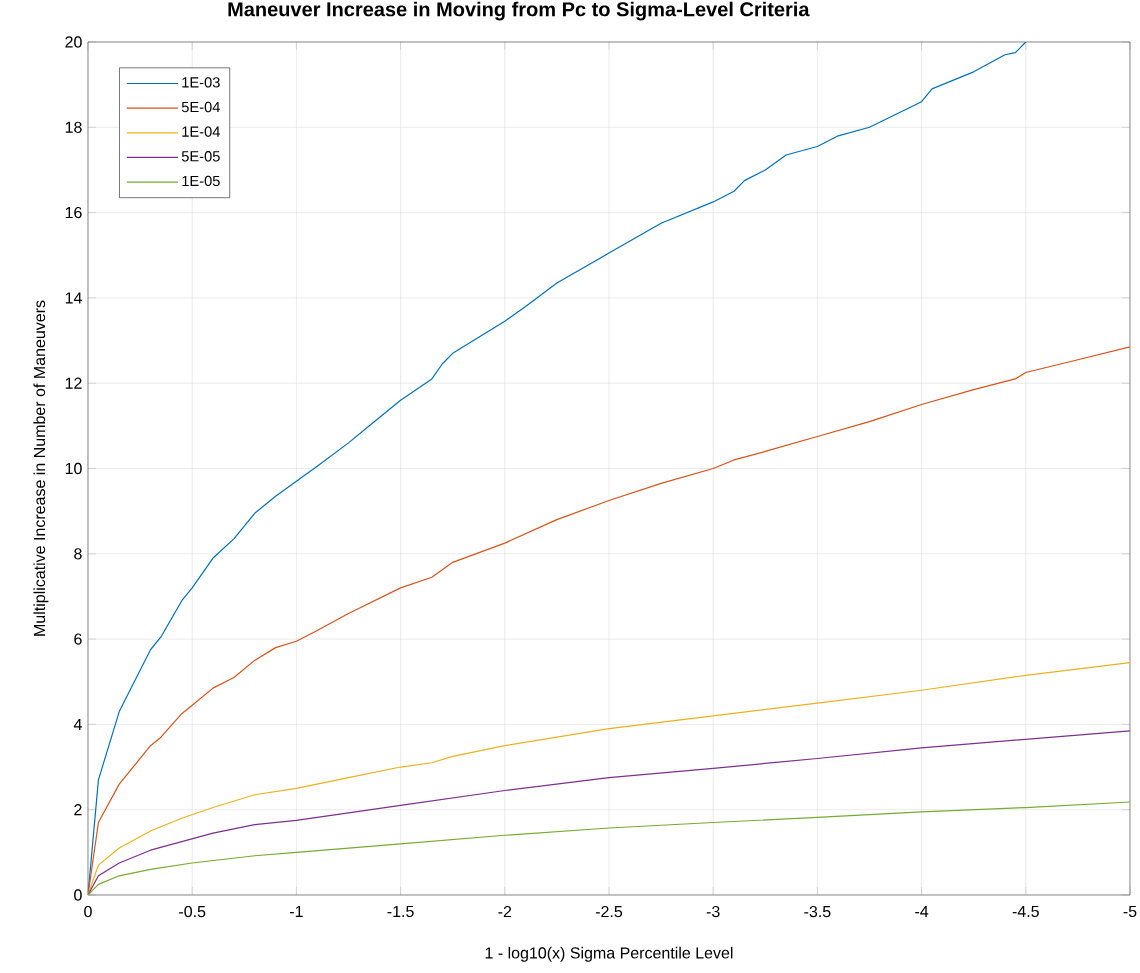  Describe the element at coordinates (609, 954) in the screenshot. I see `x-axis-title: 1 - log10(x) Sigma Percentile Level` at that location.